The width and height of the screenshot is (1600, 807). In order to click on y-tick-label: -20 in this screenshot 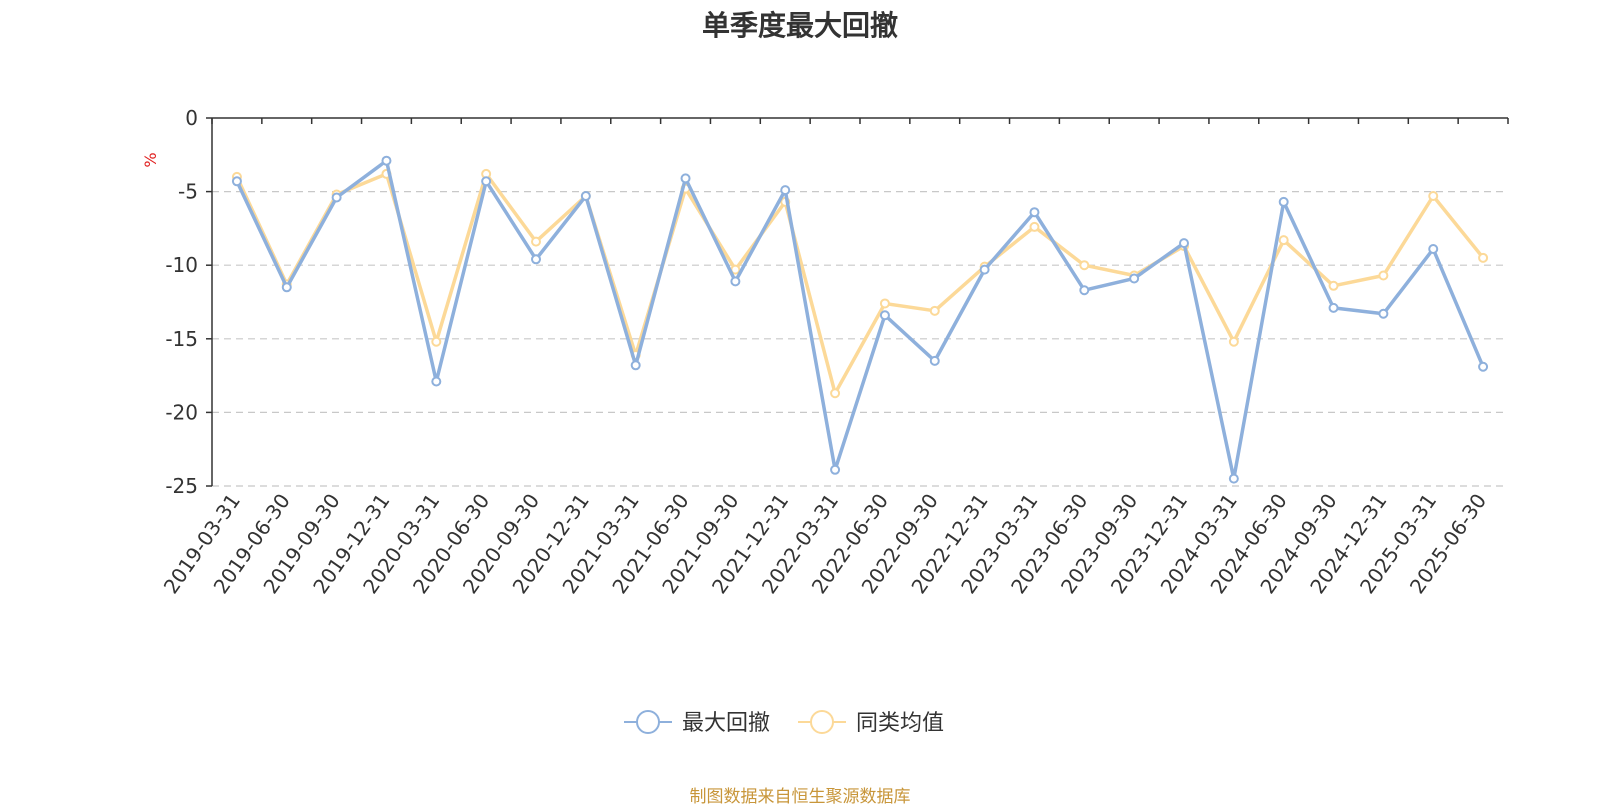, I will do `click(181, 412)`.